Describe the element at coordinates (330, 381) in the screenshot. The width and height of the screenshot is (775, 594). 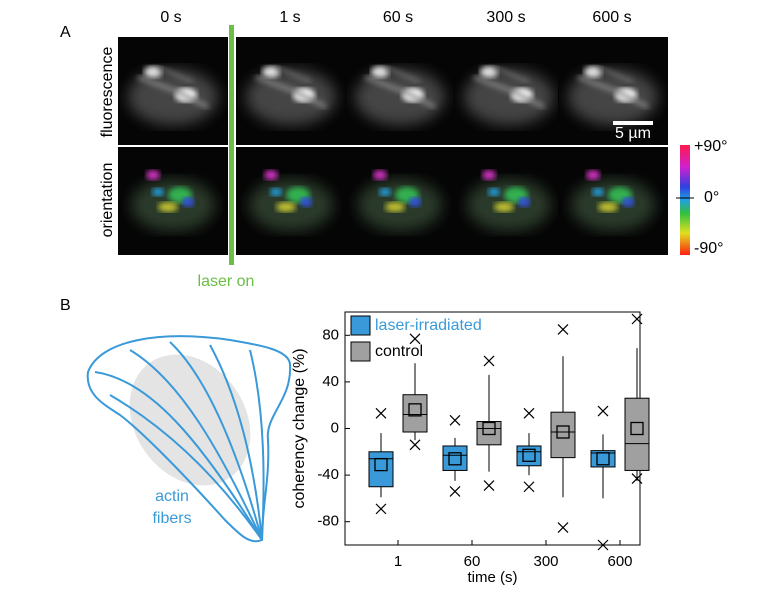
I see `y-tick-label: 40` at that location.